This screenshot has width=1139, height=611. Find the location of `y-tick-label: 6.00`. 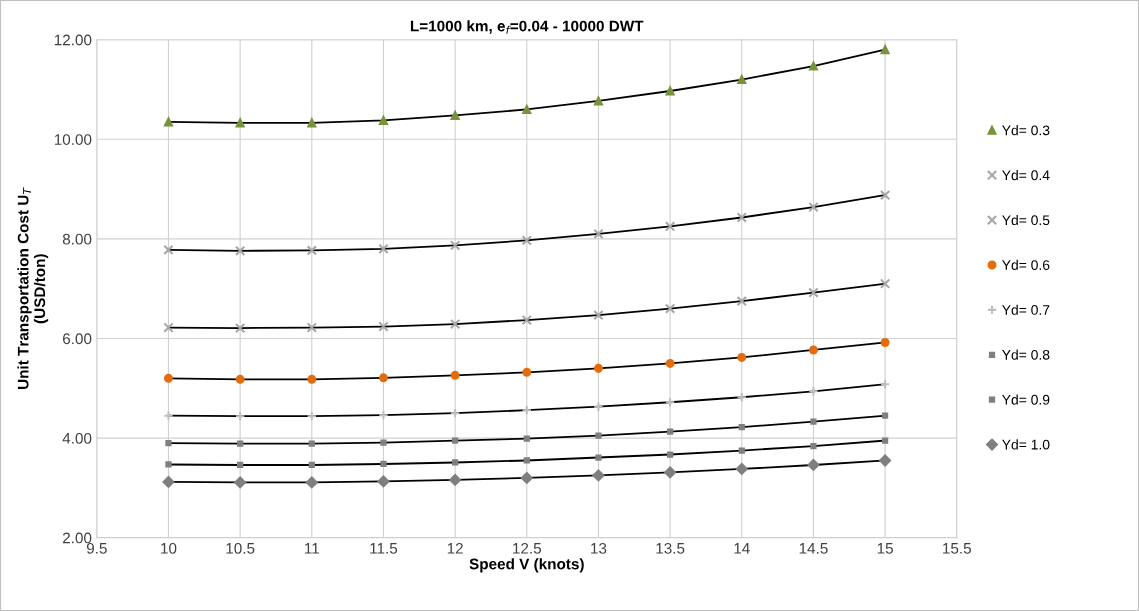

y-tick-label: 6.00 is located at coordinates (77, 339).